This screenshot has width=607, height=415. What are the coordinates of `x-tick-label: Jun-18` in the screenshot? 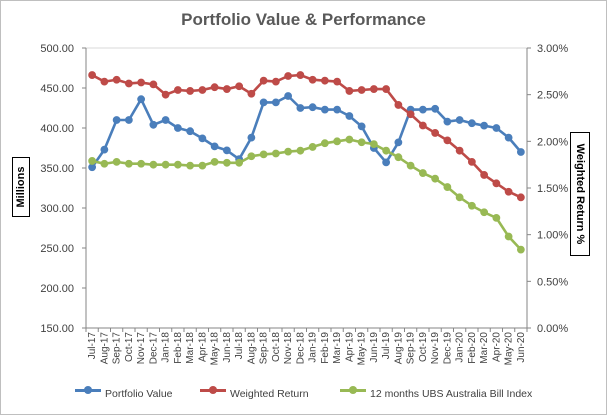 It's located at (227, 347).